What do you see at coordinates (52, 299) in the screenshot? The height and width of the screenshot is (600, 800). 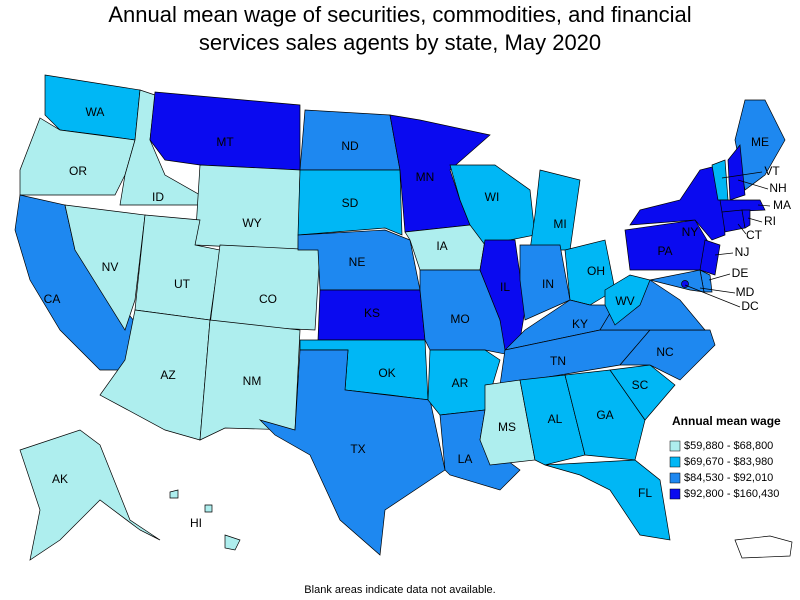 I see `state-label: CA` at bounding box center [52, 299].